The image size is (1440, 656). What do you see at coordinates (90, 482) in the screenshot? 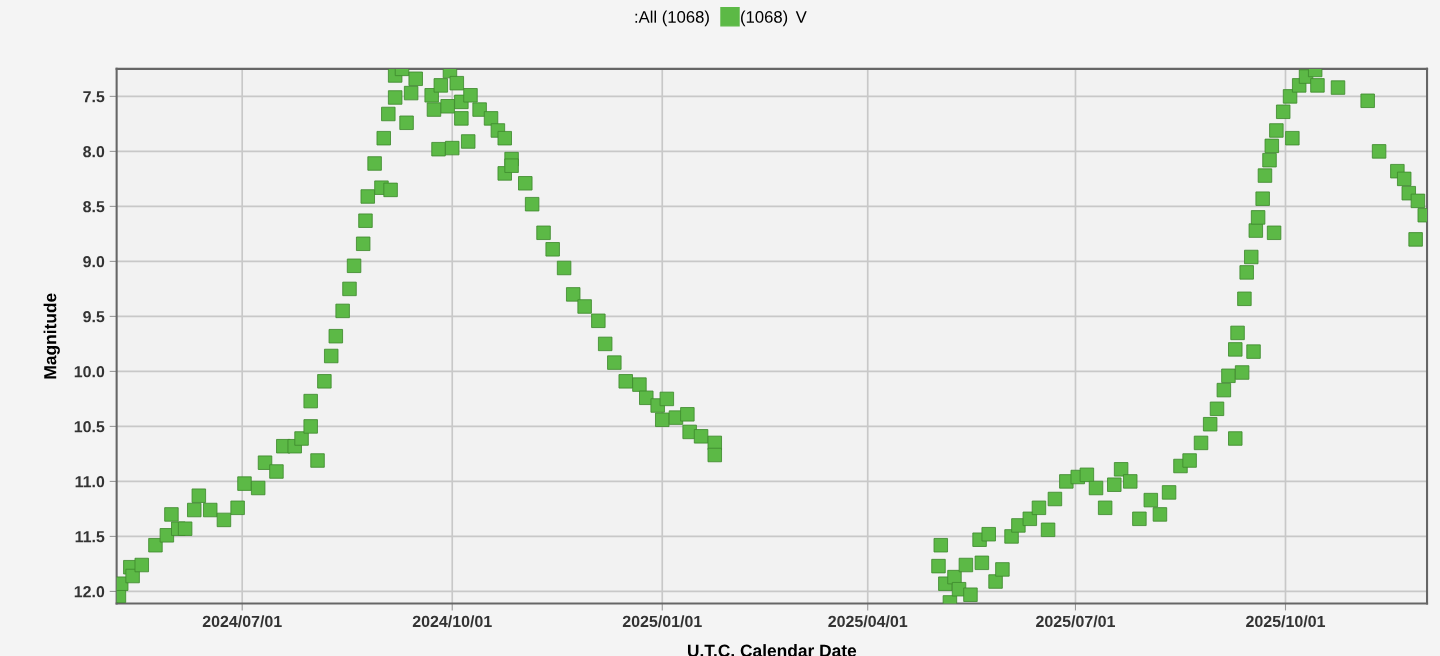
I see `y-tick-label: 11.0` at bounding box center [90, 482].